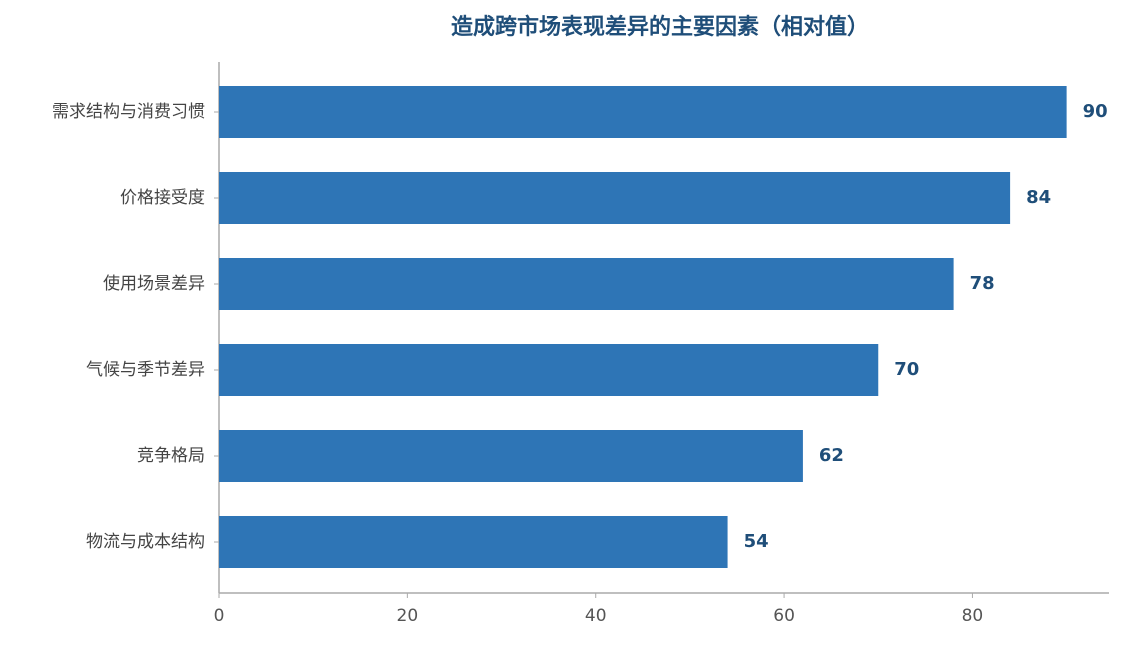 This screenshot has height=645, width=1124. I want to click on value-label: 78, so click(982, 283).